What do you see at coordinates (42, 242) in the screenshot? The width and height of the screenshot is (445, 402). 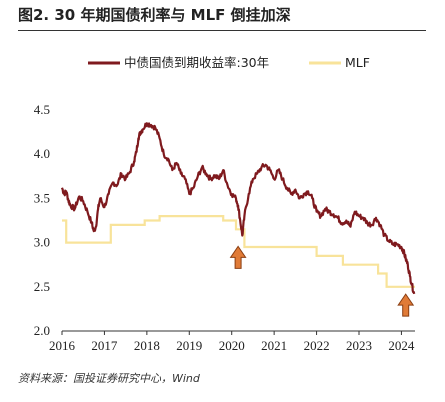 I see `y-tick-label: 3.0` at bounding box center [42, 242].